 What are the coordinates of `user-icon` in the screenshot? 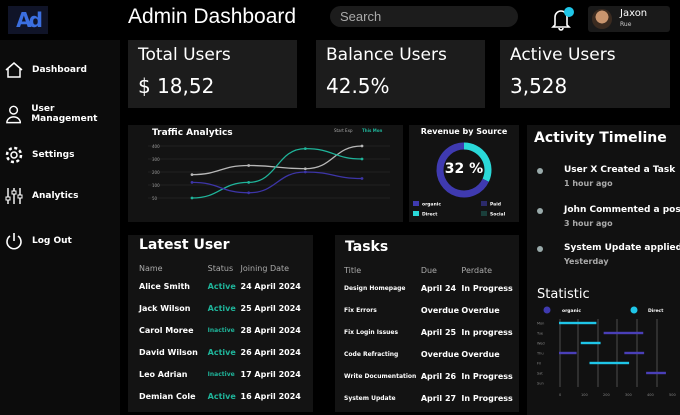 It's located at (14, 114).